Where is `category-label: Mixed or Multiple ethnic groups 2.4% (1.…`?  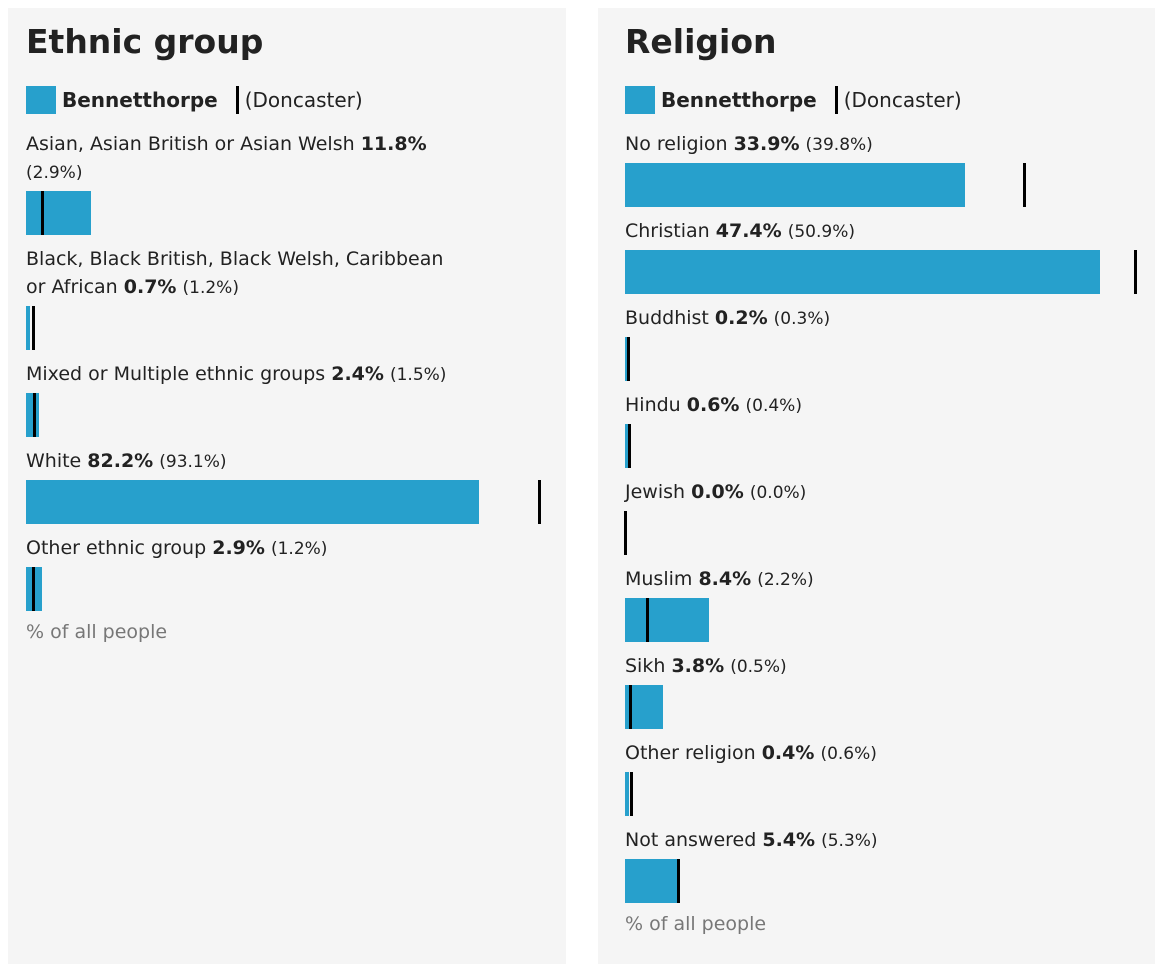
category-label: Mixed or Multiple ethnic groups 2.4% (1.… is located at coordinates (241, 374).